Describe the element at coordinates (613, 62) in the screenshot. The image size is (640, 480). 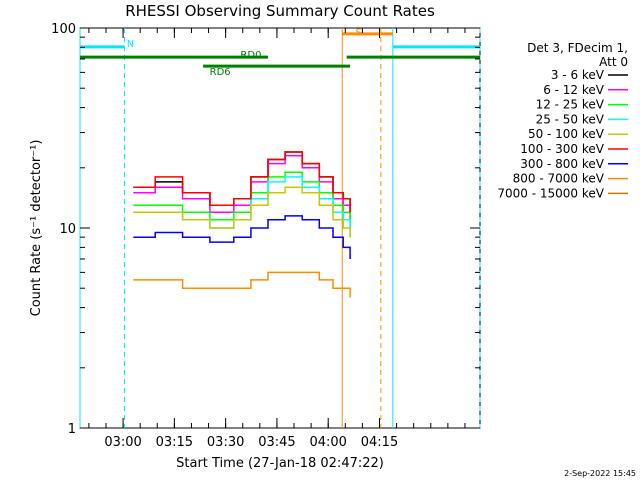
I see `legend-header: Att 0` at that location.